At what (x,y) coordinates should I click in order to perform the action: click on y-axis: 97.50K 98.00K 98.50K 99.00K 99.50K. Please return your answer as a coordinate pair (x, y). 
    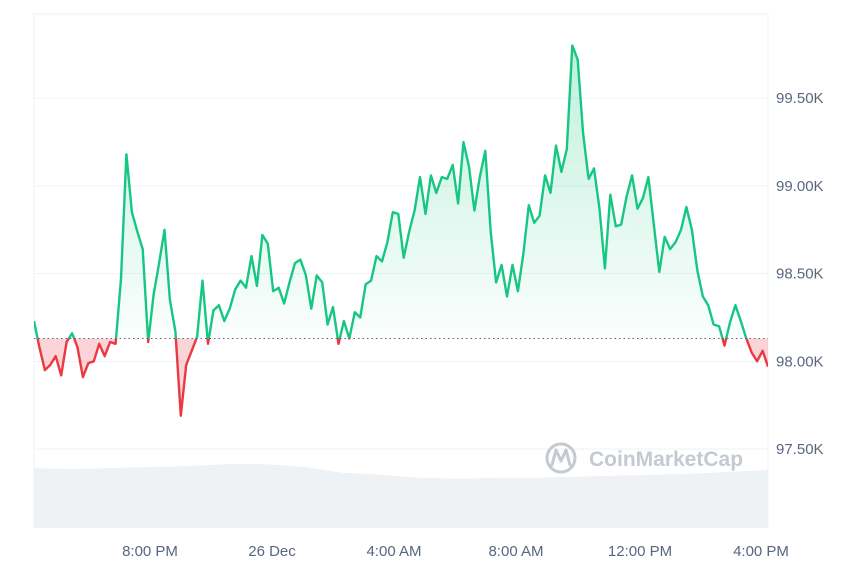
    Looking at the image, I should click on (800, 274).